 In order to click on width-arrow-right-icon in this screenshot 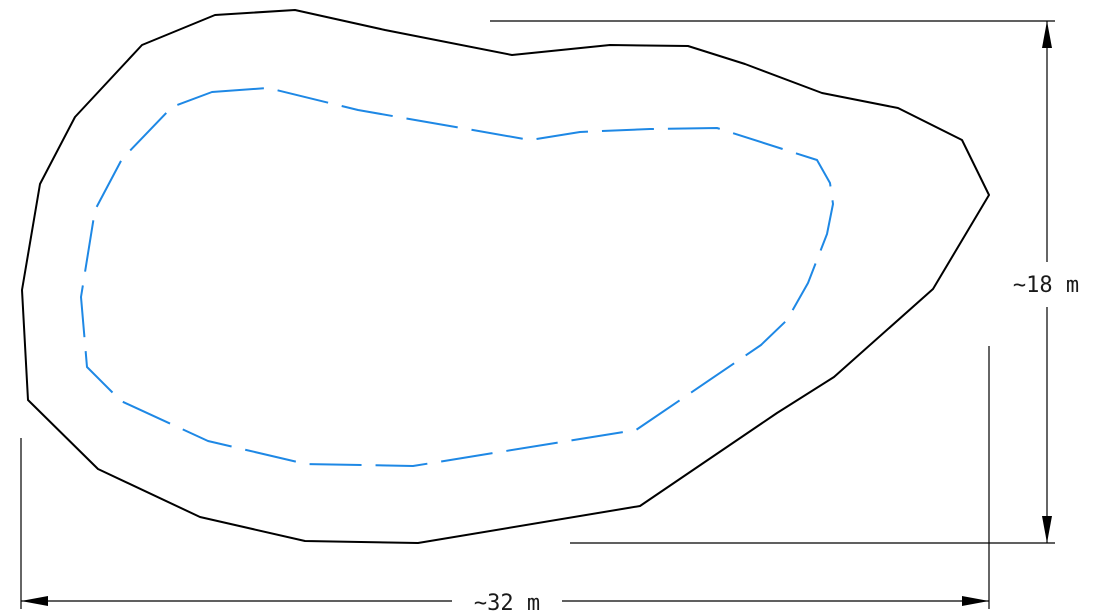, I will do `click(975, 601)`.